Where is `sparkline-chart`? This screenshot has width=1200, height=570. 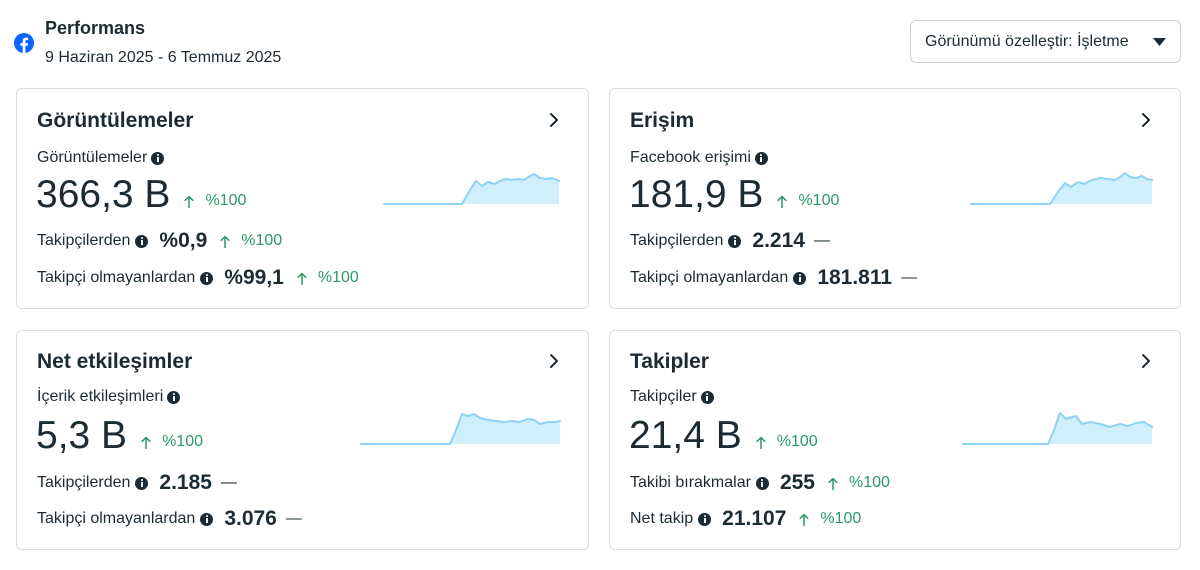
sparkline-chart is located at coordinates (1057, 428).